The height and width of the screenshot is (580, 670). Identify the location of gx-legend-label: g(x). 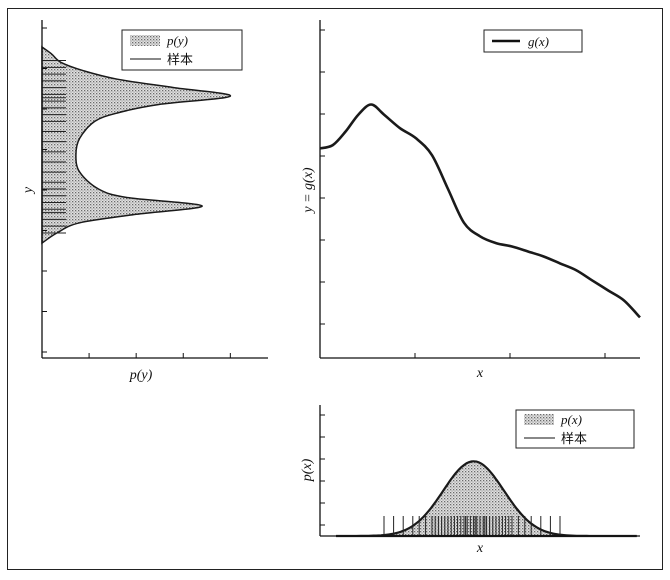
(538, 41).